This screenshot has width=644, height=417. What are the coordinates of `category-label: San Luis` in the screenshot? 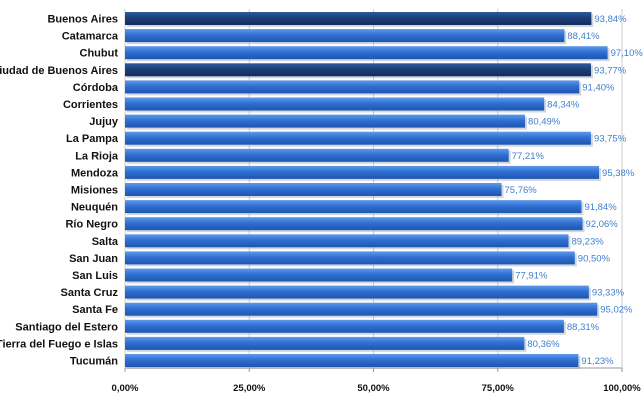 It's located at (95, 276).